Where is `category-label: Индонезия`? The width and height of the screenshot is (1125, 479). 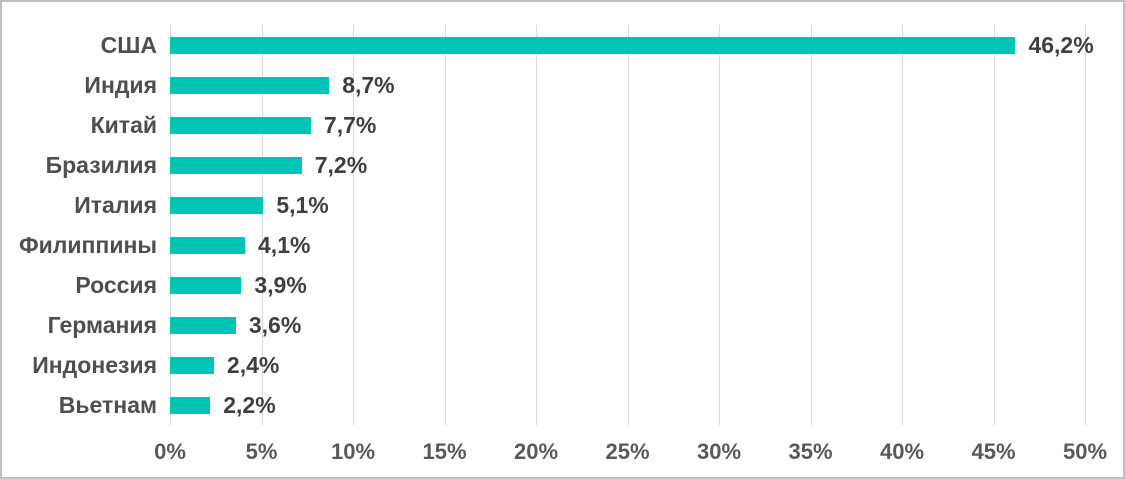 category-label: Индонезия is located at coordinates (94, 365).